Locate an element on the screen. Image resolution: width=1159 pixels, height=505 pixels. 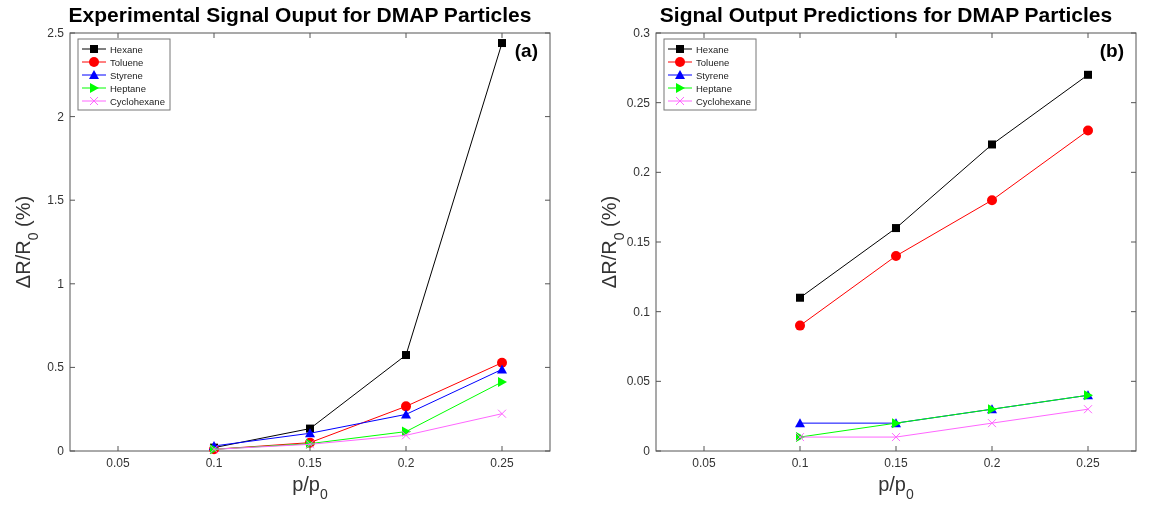
y-tick-label: 1.5 is located at coordinates (56, 200).